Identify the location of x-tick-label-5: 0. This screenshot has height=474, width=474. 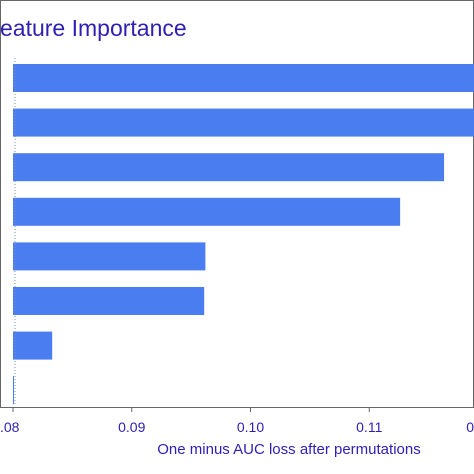
(470, 427).